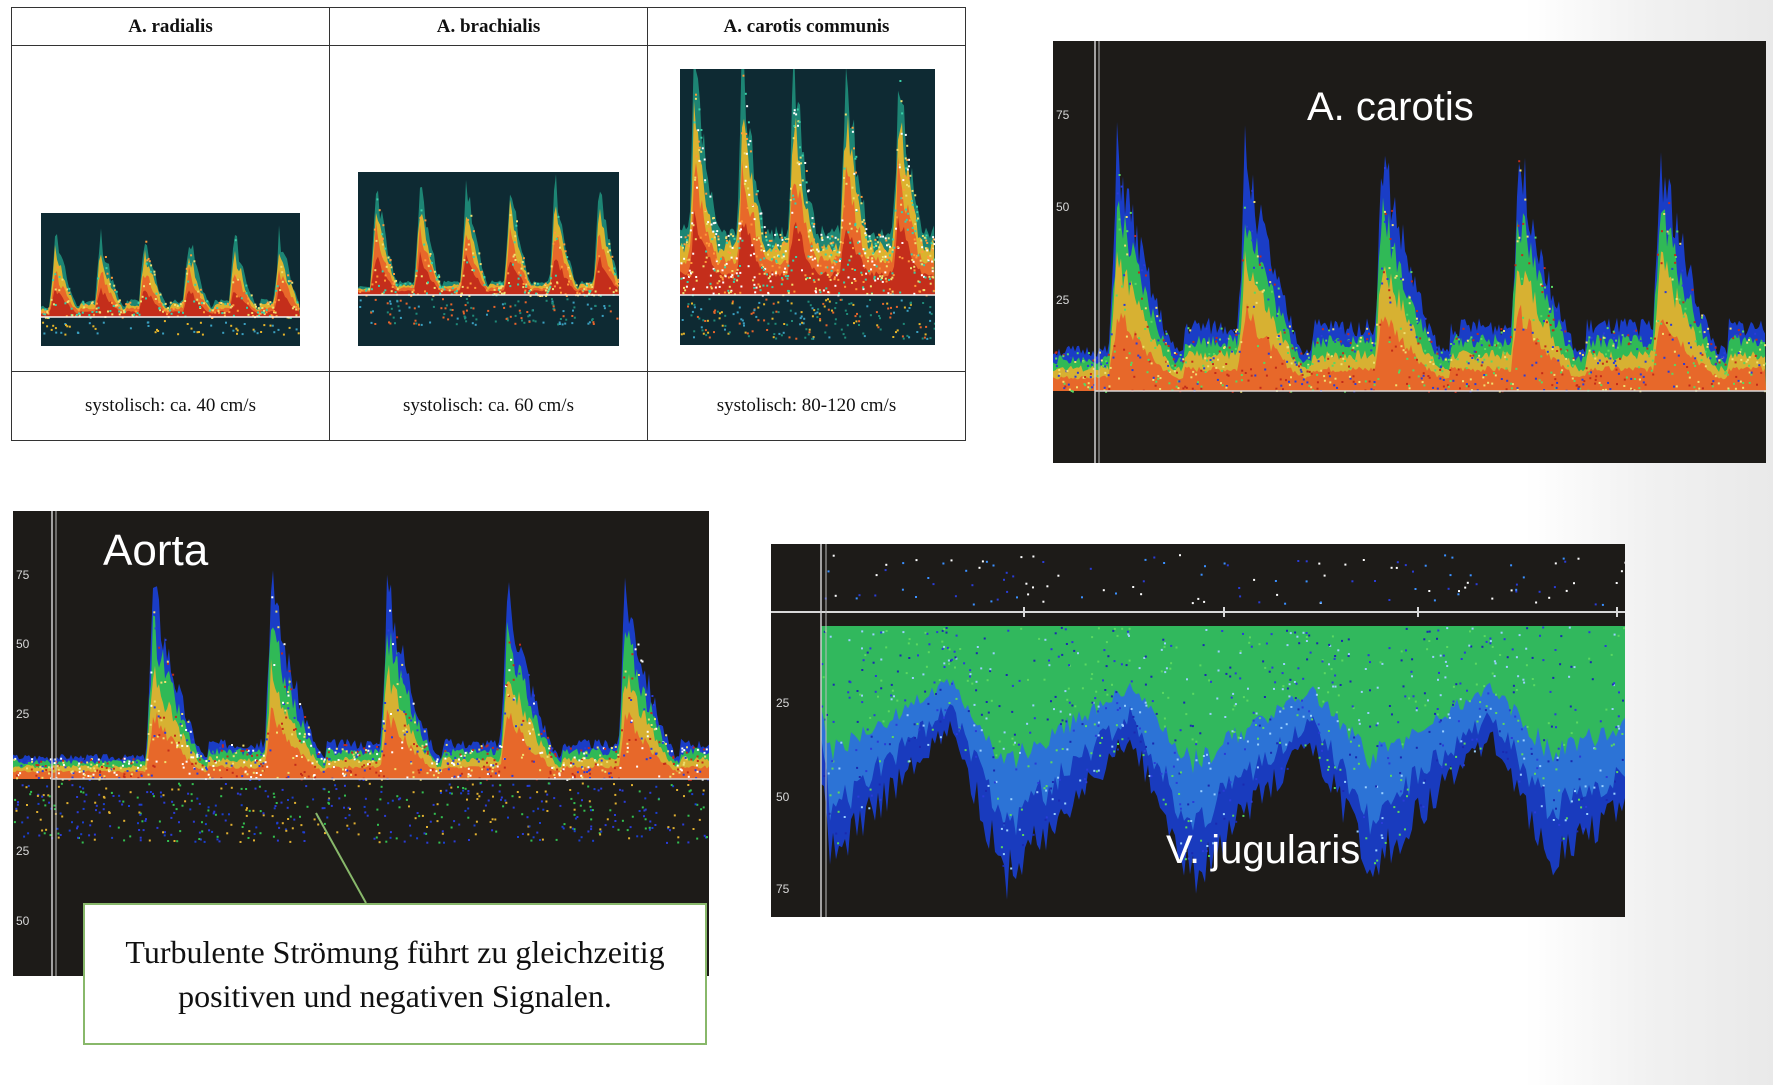 This screenshot has height=1085, width=1773. I want to click on carotis-communis-doppler-spectrum, so click(807, 207).